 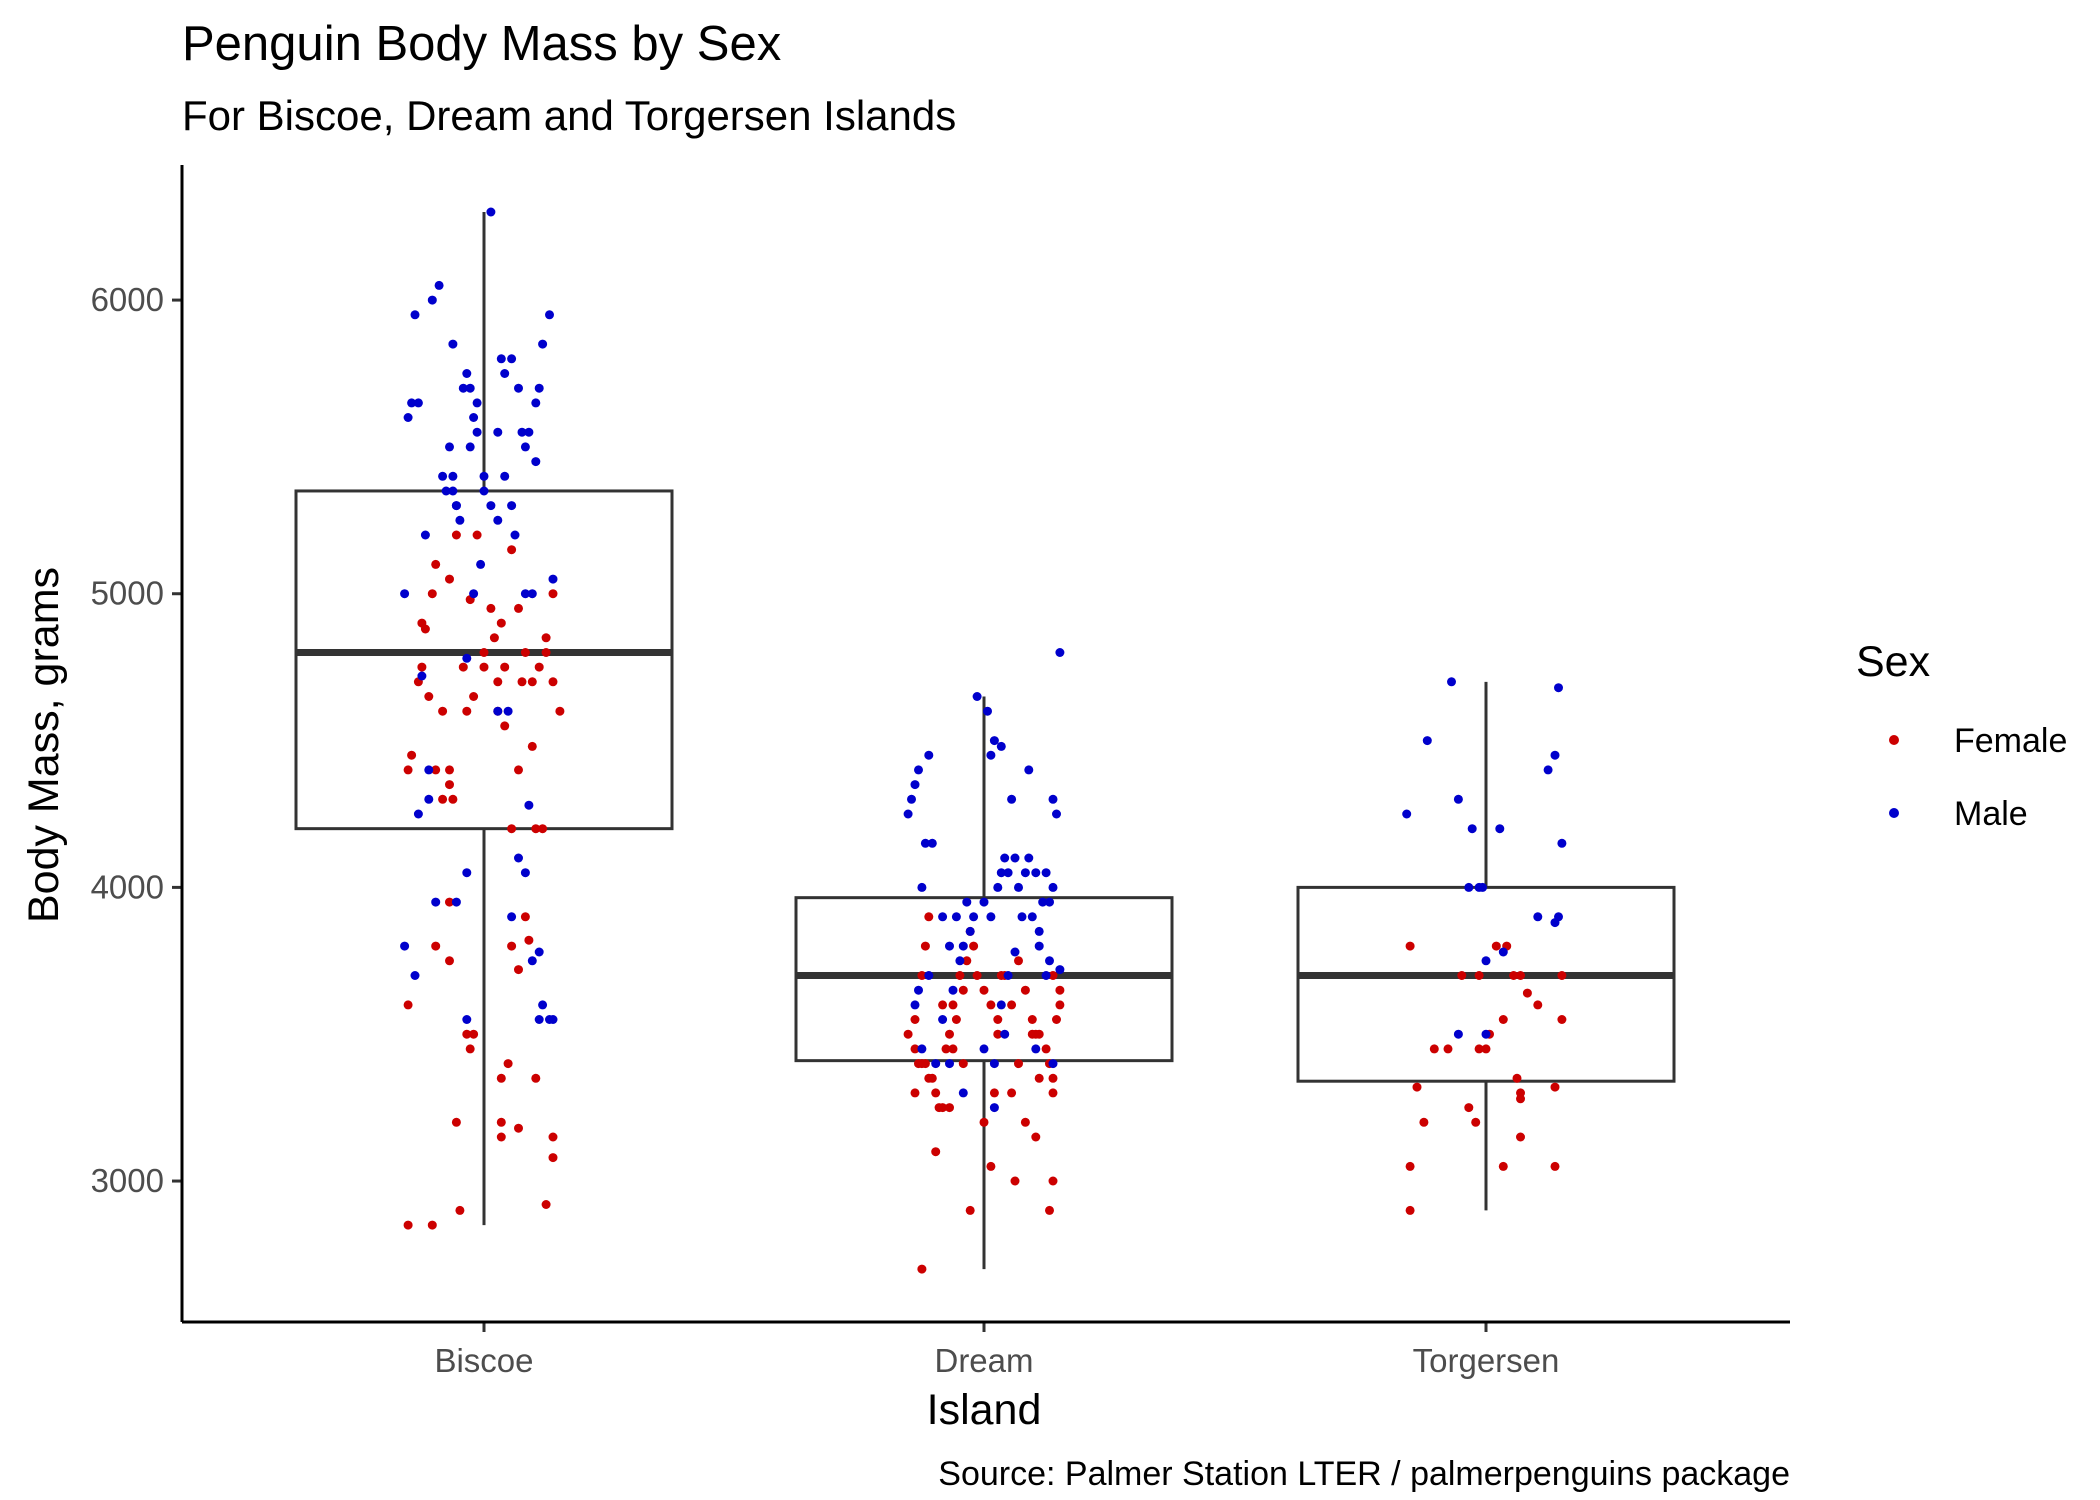 What do you see at coordinates (1991, 814) in the screenshot?
I see `legend-label-male: Male` at bounding box center [1991, 814].